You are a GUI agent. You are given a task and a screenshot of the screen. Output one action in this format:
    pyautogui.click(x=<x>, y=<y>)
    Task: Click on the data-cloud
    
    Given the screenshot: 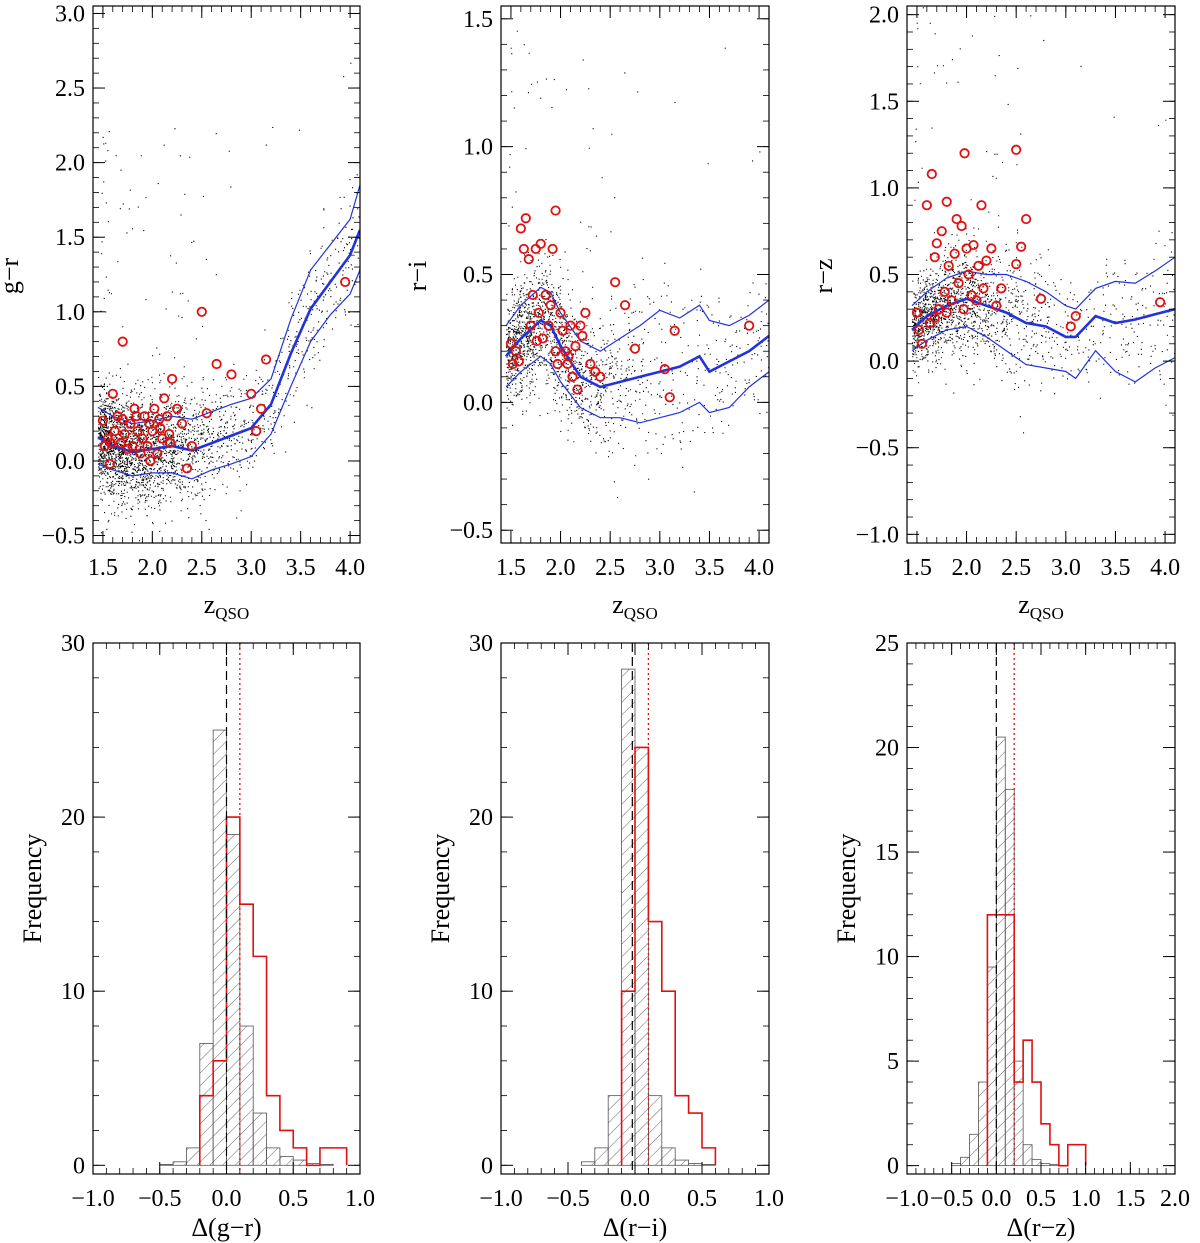 What is the action you would take?
    pyautogui.click(x=229, y=302)
    